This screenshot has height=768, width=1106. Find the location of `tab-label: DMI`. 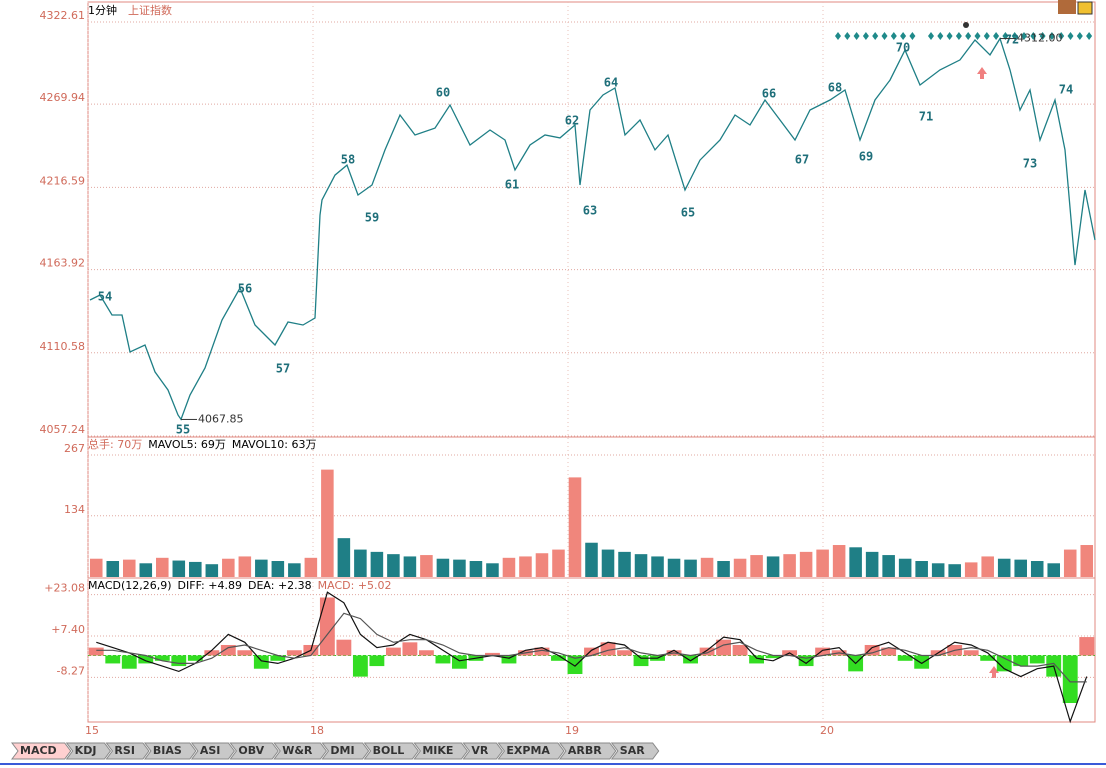

tab-label: DMI is located at coordinates (342, 750).